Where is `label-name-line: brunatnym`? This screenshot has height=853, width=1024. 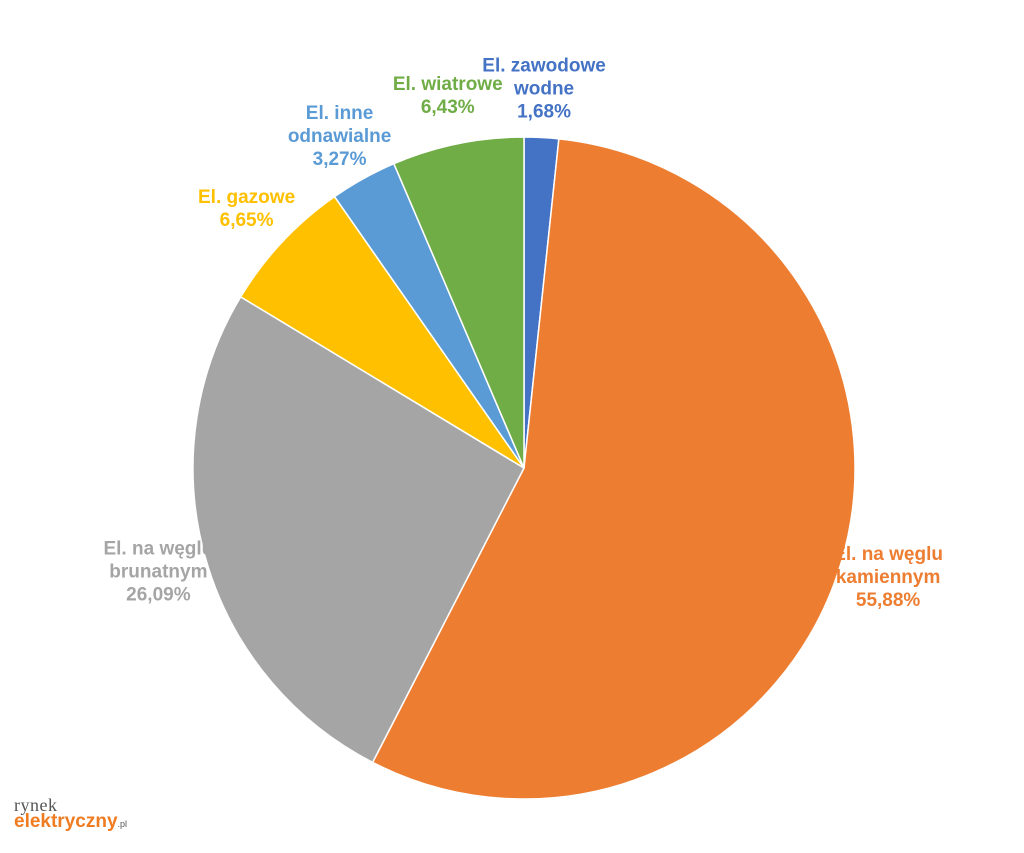
label-name-line: brunatnym is located at coordinates (158, 572).